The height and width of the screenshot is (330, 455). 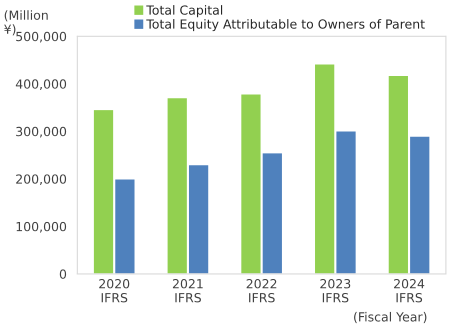 What do you see at coordinates (41, 132) in the screenshot?
I see `y-tick-label: 300,000` at bounding box center [41, 132].